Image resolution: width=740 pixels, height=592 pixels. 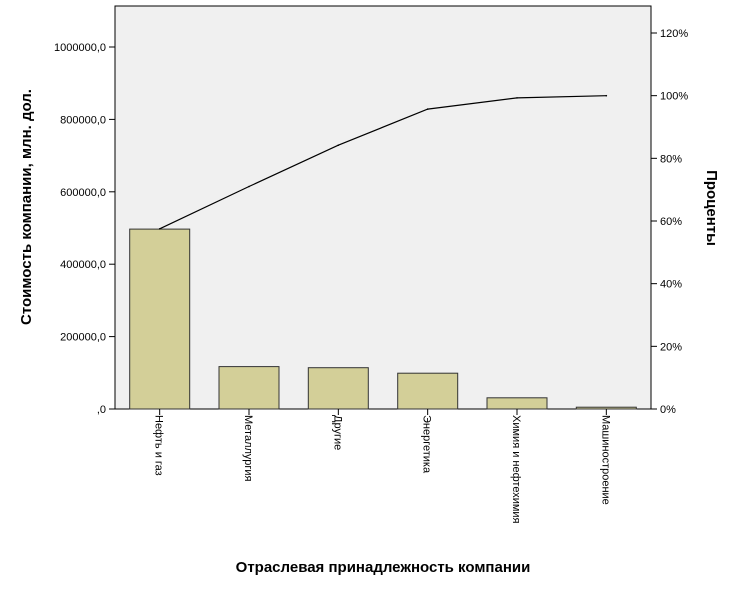 I want to click on cumulative-line, so click(x=383, y=162).